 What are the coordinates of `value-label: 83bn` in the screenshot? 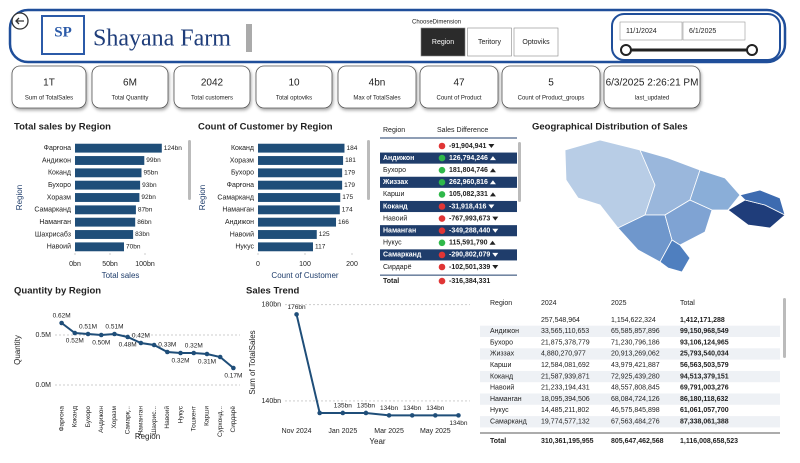 It's located at (142, 234).